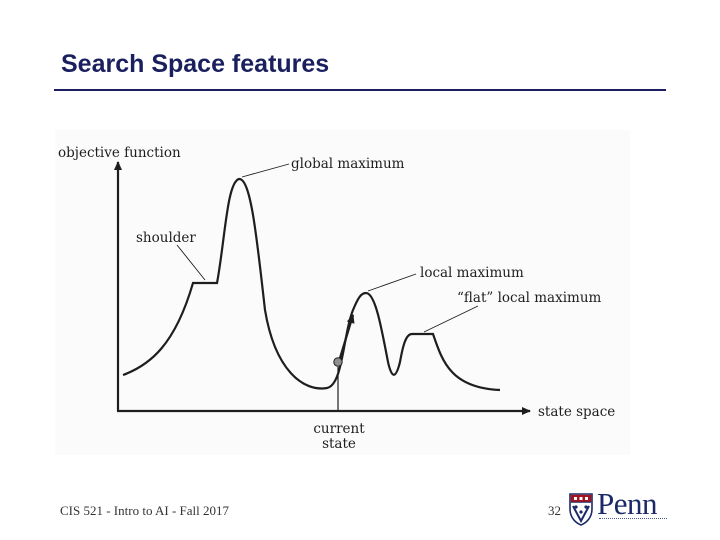 This screenshot has height=540, width=720. What do you see at coordinates (144, 510) in the screenshot?
I see `course-footer: CIS 521 - Intro to AI - Fall 2017` at bounding box center [144, 510].